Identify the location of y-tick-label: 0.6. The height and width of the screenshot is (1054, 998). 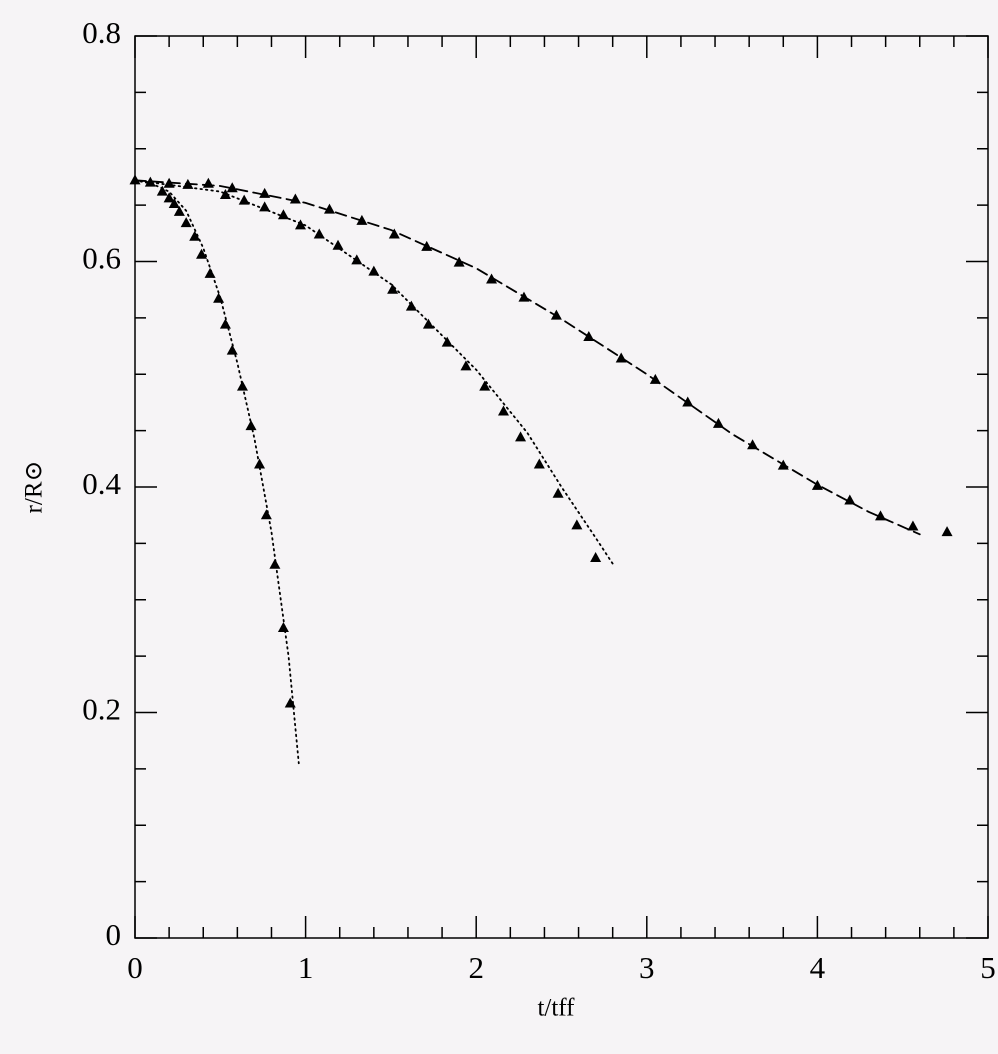
(101, 258).